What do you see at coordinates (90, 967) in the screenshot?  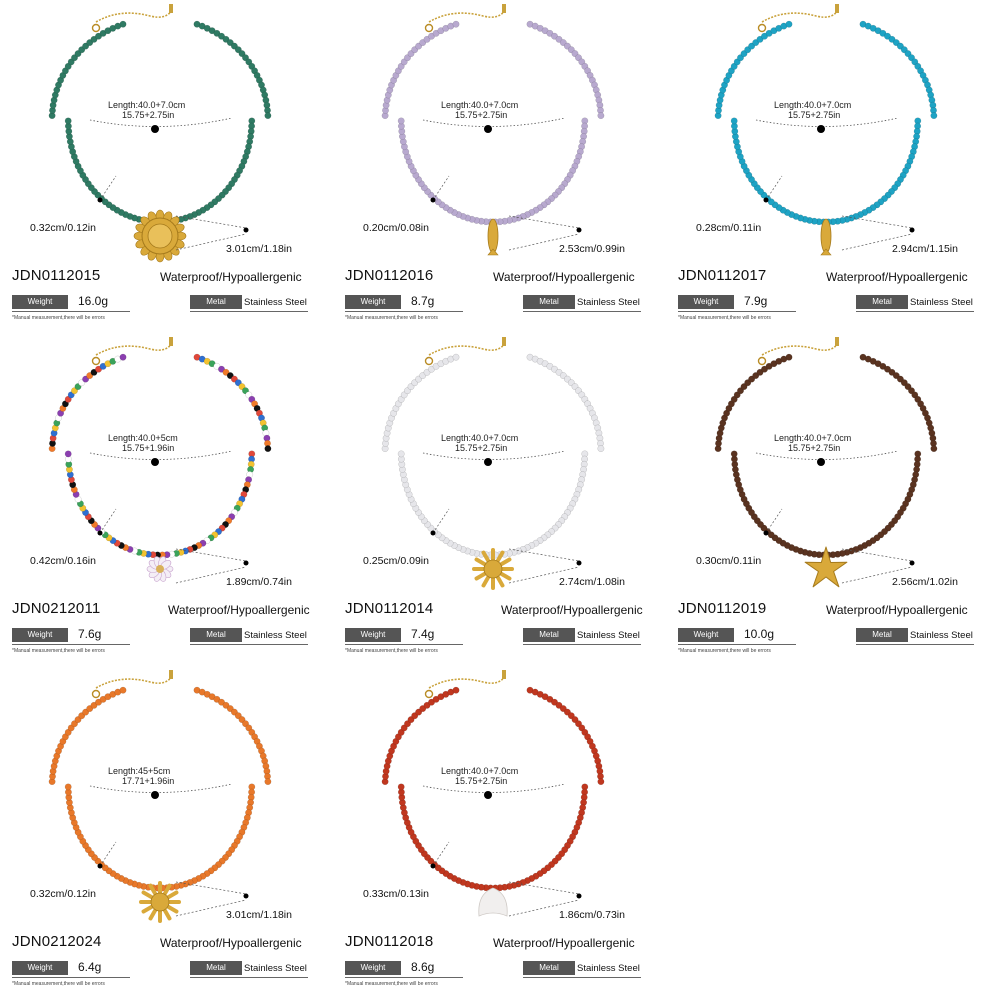 I see `weight-value: 6.4g` at bounding box center [90, 967].